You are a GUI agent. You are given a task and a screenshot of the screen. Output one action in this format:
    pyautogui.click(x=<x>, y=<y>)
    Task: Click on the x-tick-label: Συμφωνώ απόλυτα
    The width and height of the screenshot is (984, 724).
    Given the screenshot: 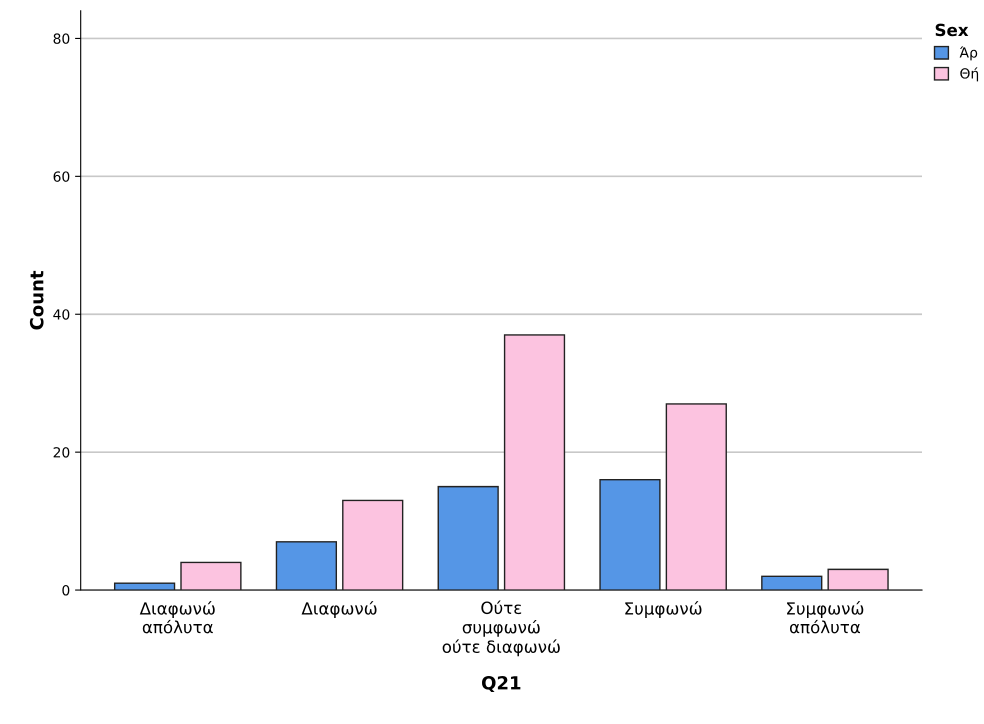 What is the action you would take?
    pyautogui.click(x=825, y=617)
    